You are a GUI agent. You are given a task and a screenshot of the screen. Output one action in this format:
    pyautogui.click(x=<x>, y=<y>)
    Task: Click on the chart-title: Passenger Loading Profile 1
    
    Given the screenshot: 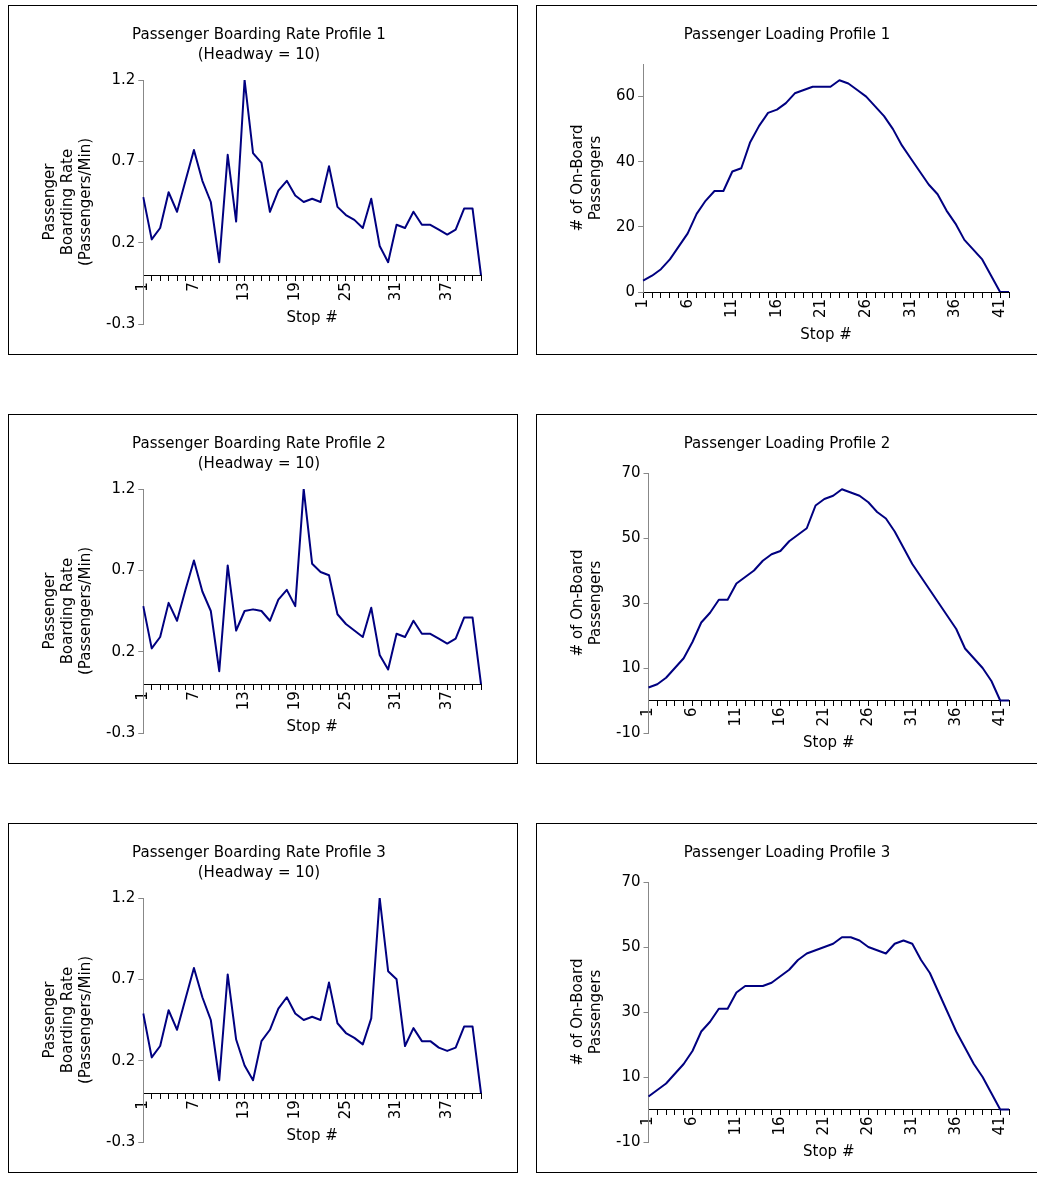 What is the action you would take?
    pyautogui.click(x=787, y=33)
    